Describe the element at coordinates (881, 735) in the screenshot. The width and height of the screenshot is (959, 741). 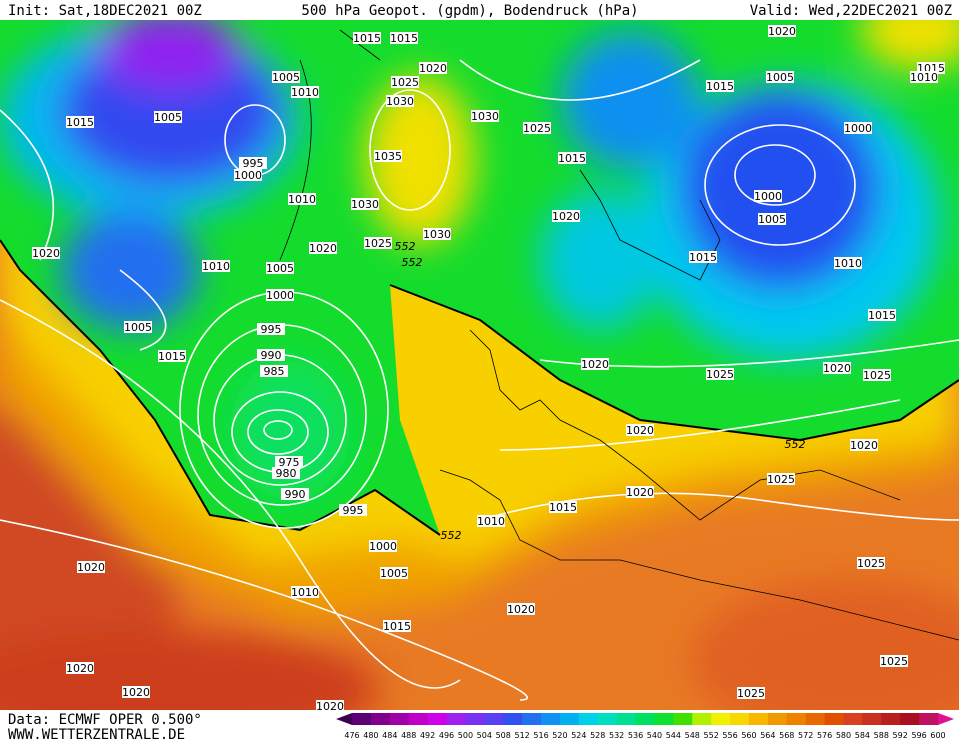
I see `colorbar-label: 588` at that location.